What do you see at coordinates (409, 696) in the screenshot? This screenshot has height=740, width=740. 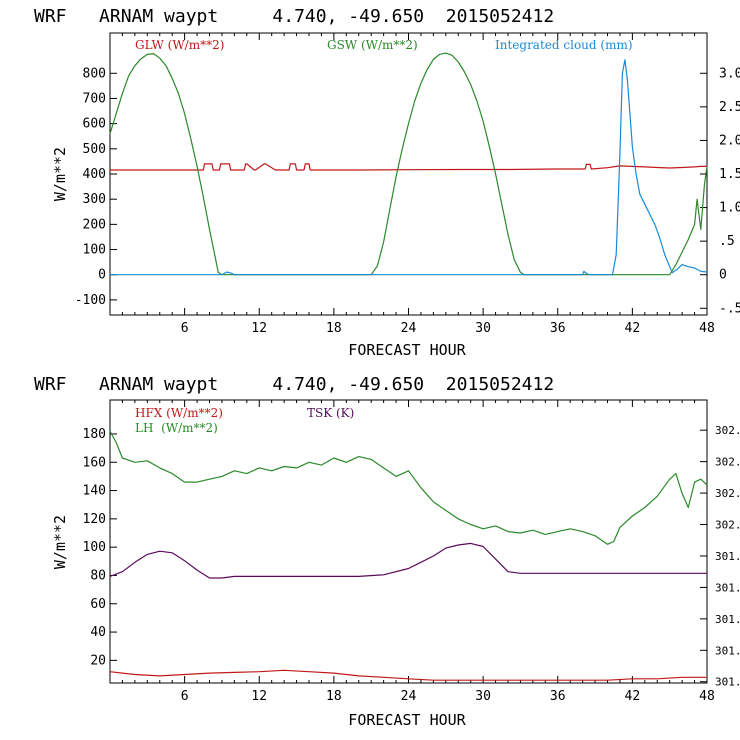 I see `chart-bottom-x-tick-label: 24` at bounding box center [409, 696].